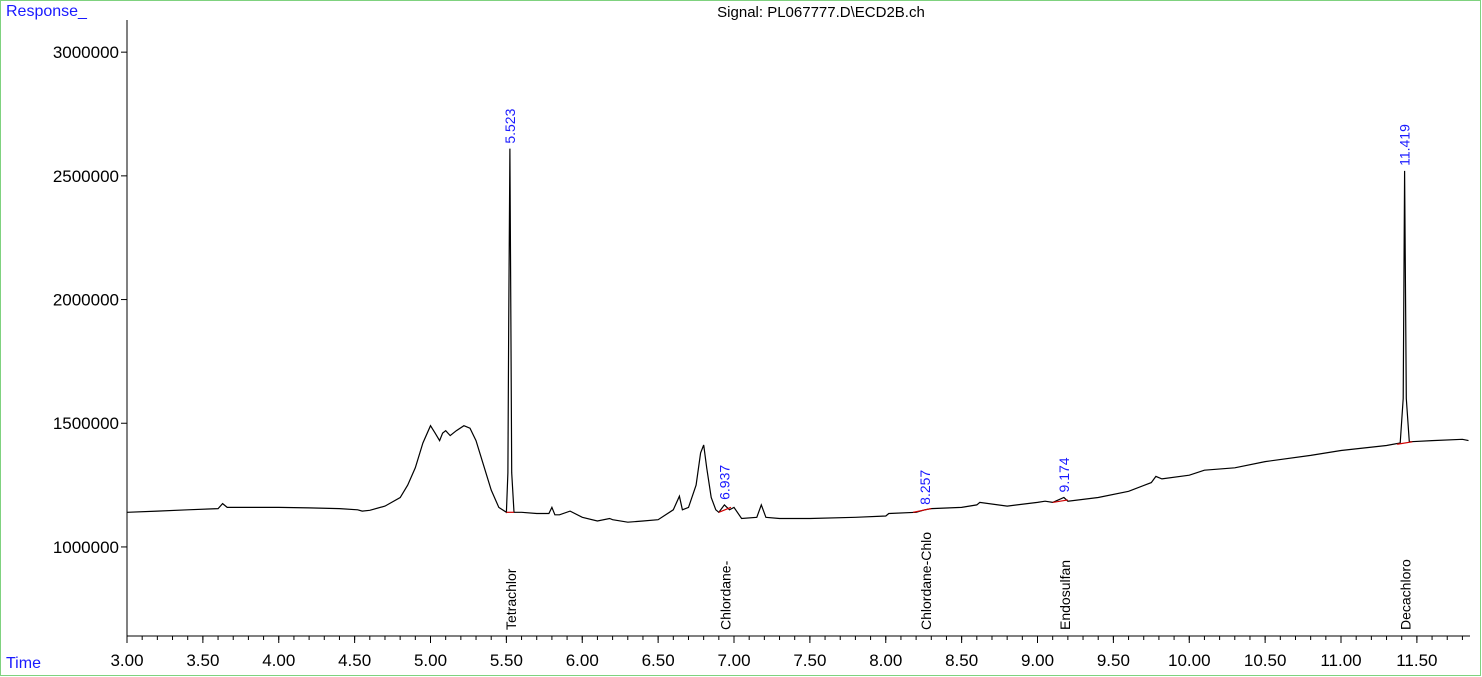 The height and width of the screenshot is (677, 1482). Describe the element at coordinates (821, 12) in the screenshot. I see `signal-title: Signal: PL067777.D\ECD2B.ch` at that location.